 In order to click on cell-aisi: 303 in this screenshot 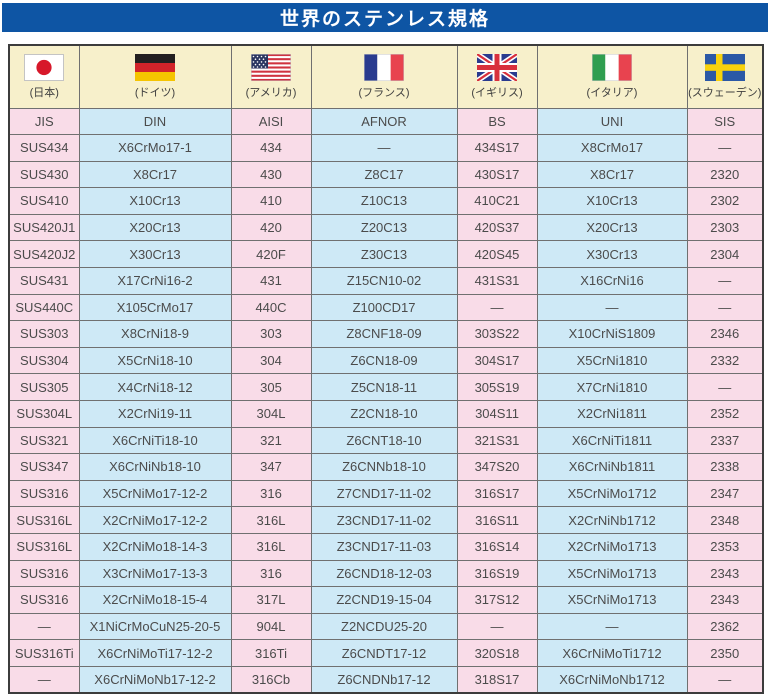, I will do `click(271, 334)`.